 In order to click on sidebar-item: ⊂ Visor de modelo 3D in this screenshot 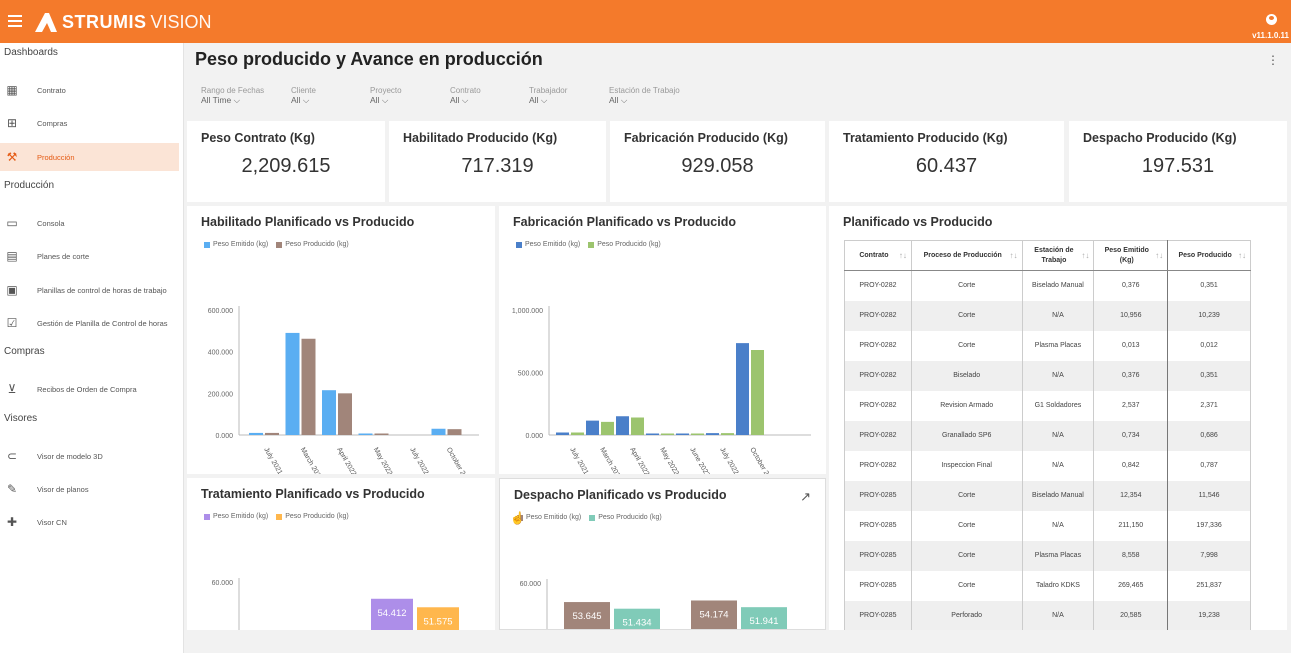, I will do `click(89, 456)`.